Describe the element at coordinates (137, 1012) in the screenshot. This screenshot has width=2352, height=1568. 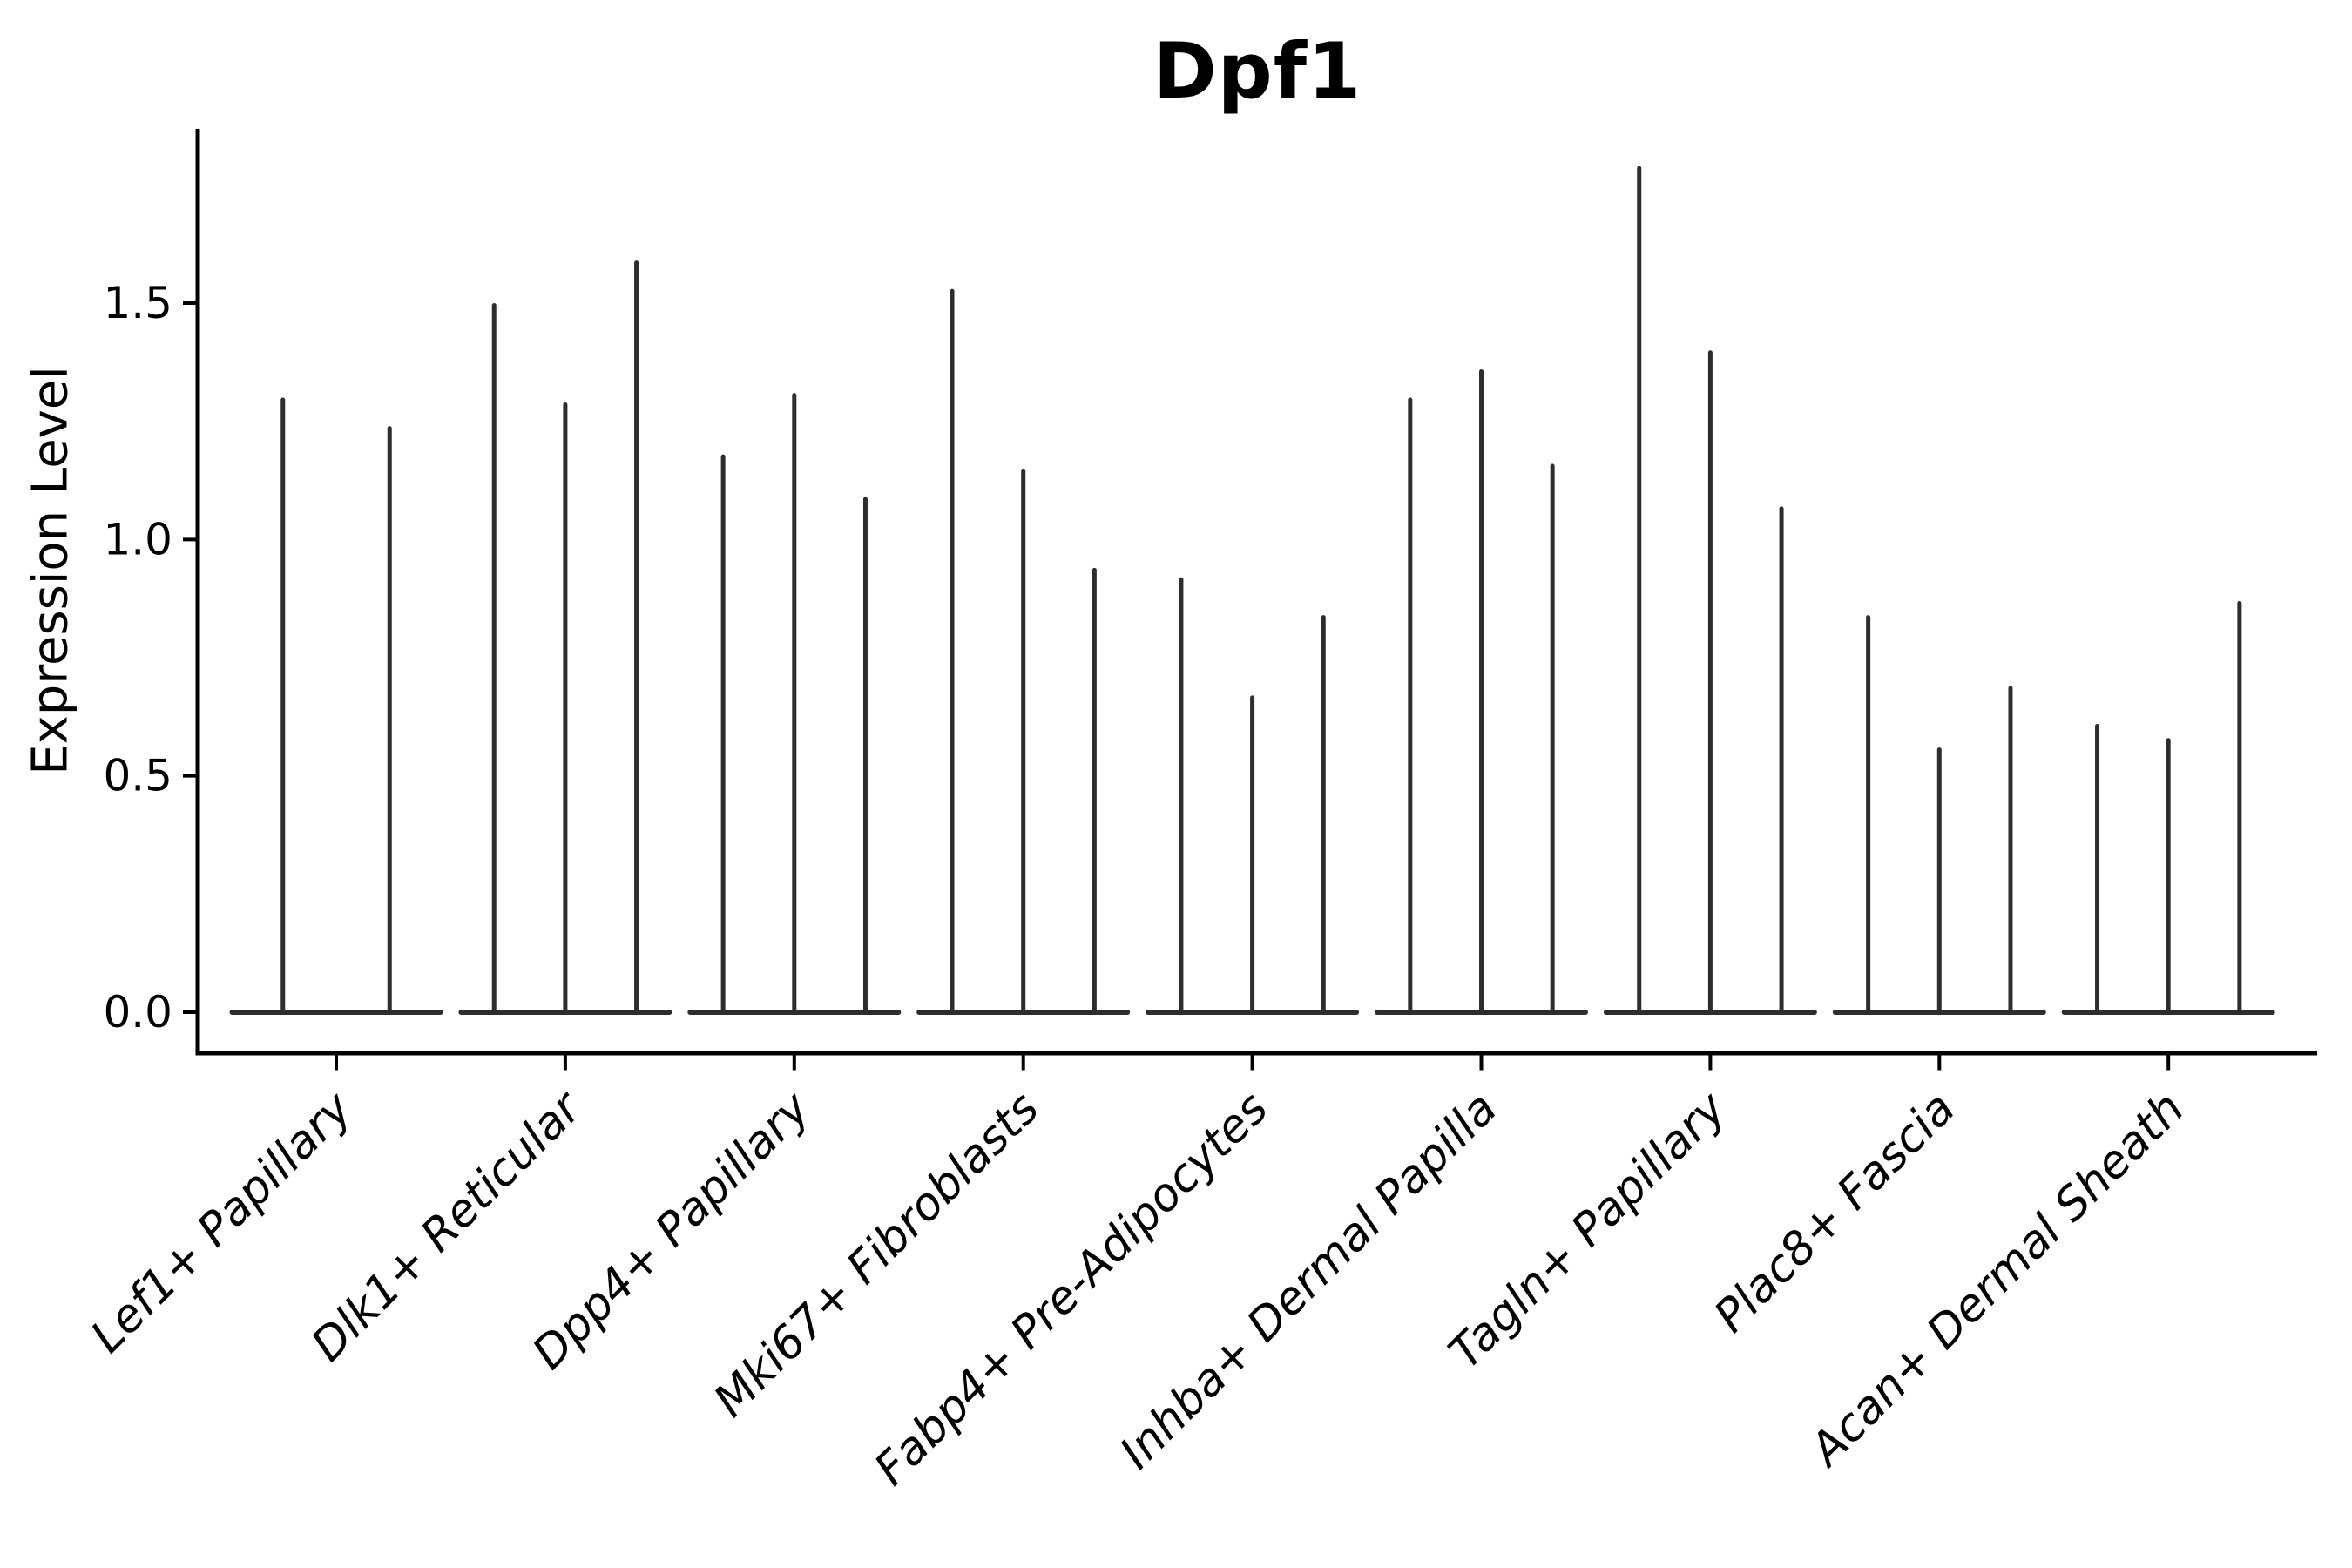
I see `y-tick-label: 0.0` at that location.